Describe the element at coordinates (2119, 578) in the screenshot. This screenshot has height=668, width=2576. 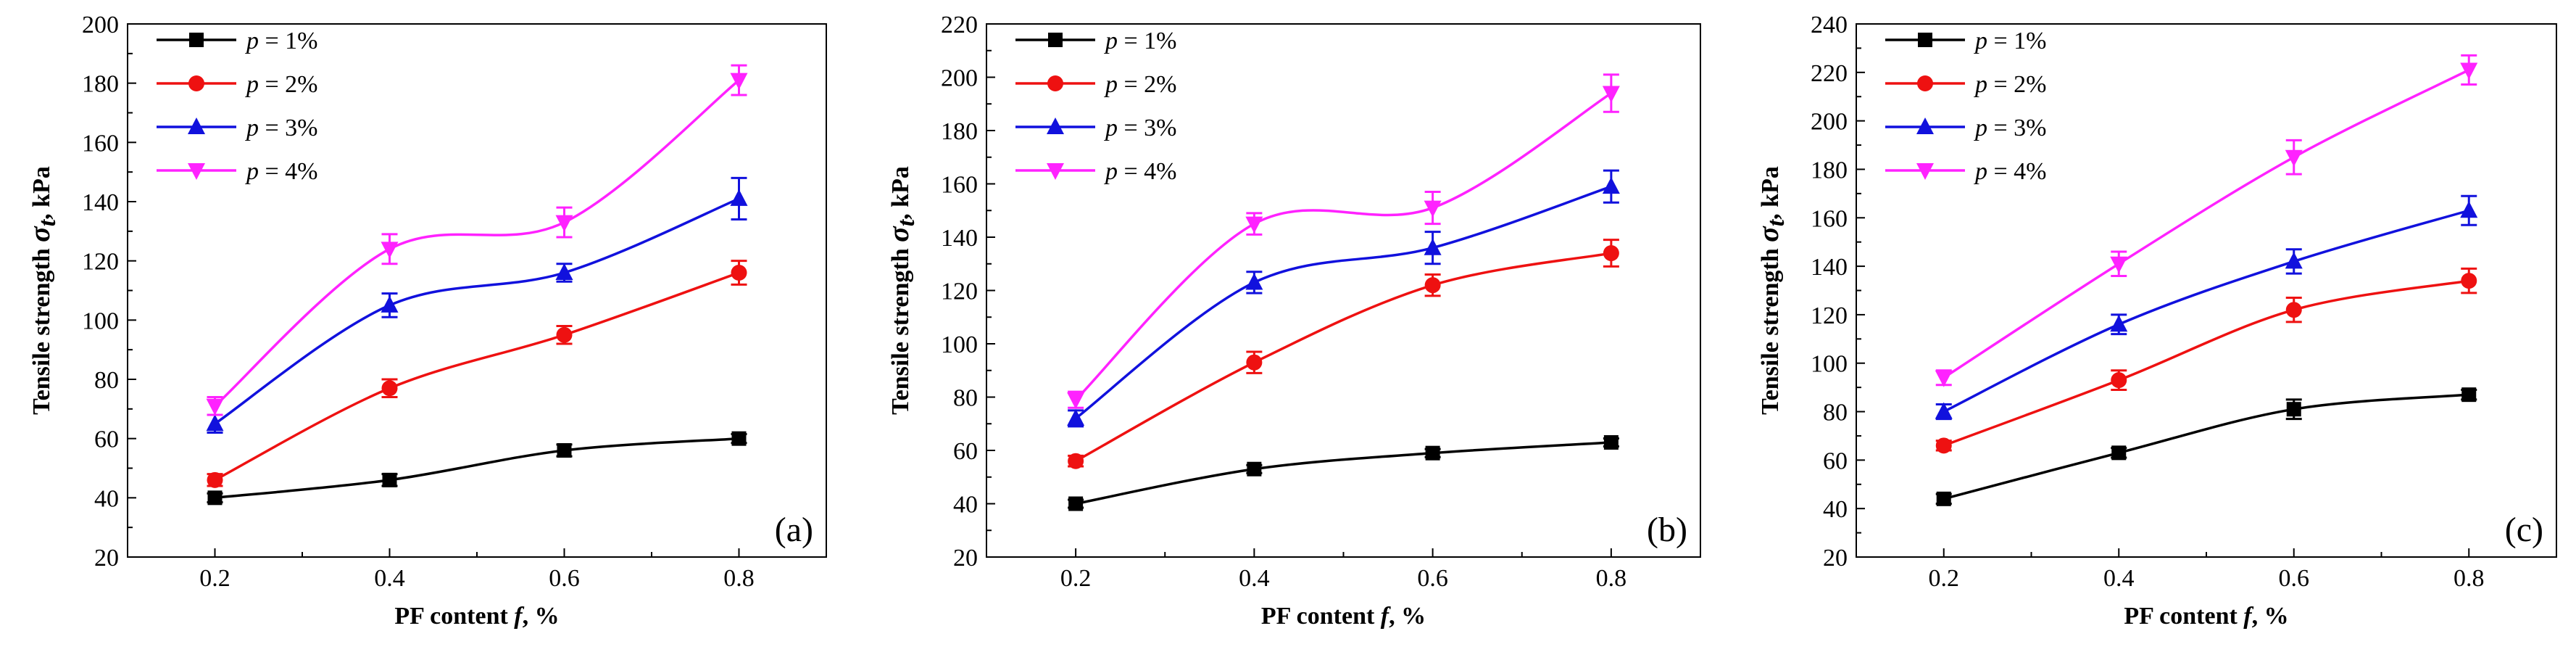
I see `x-tick-label: 0.4` at that location.